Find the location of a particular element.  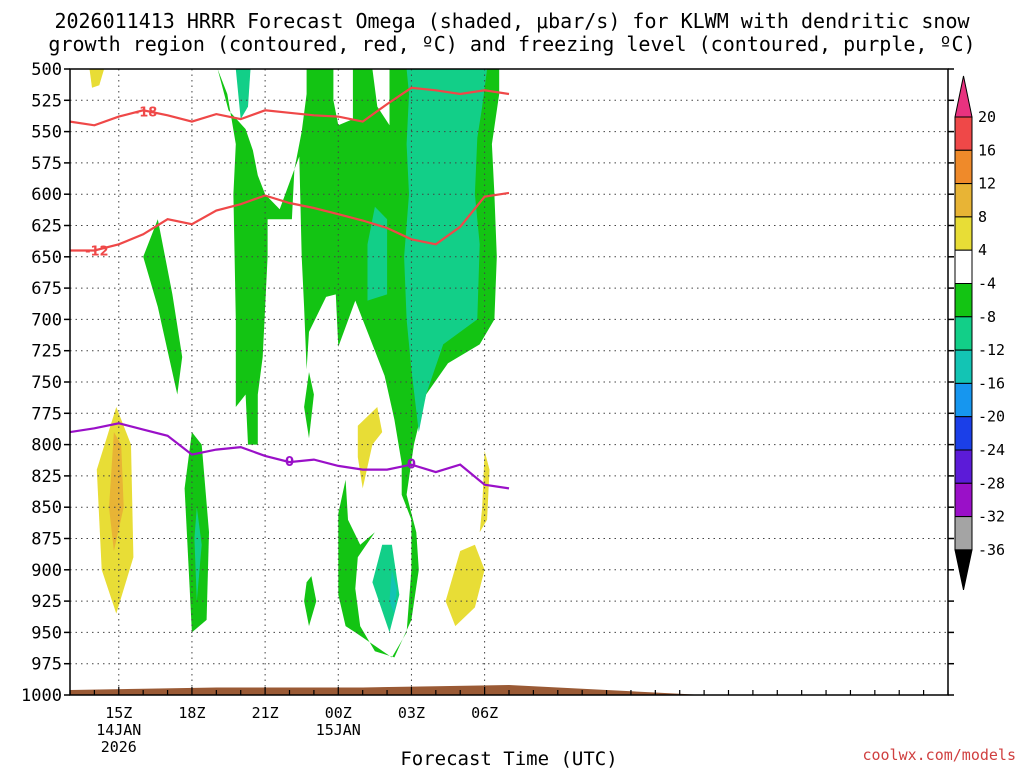

y-tick-label-500: 500 is located at coordinates (46, 70).